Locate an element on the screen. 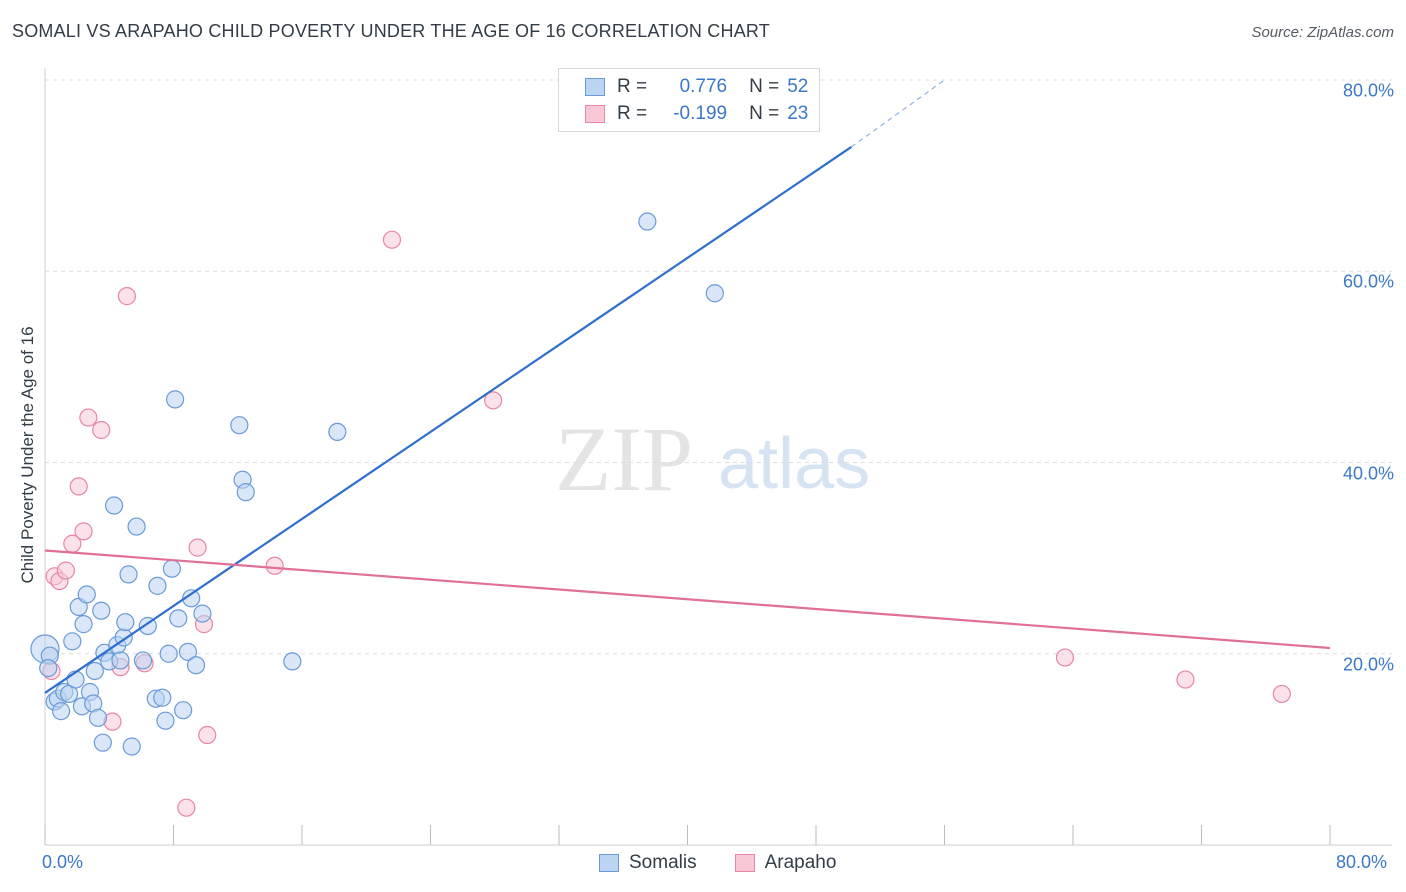  bottom-legend: Somalis Arapaho is located at coordinates (736, 863).